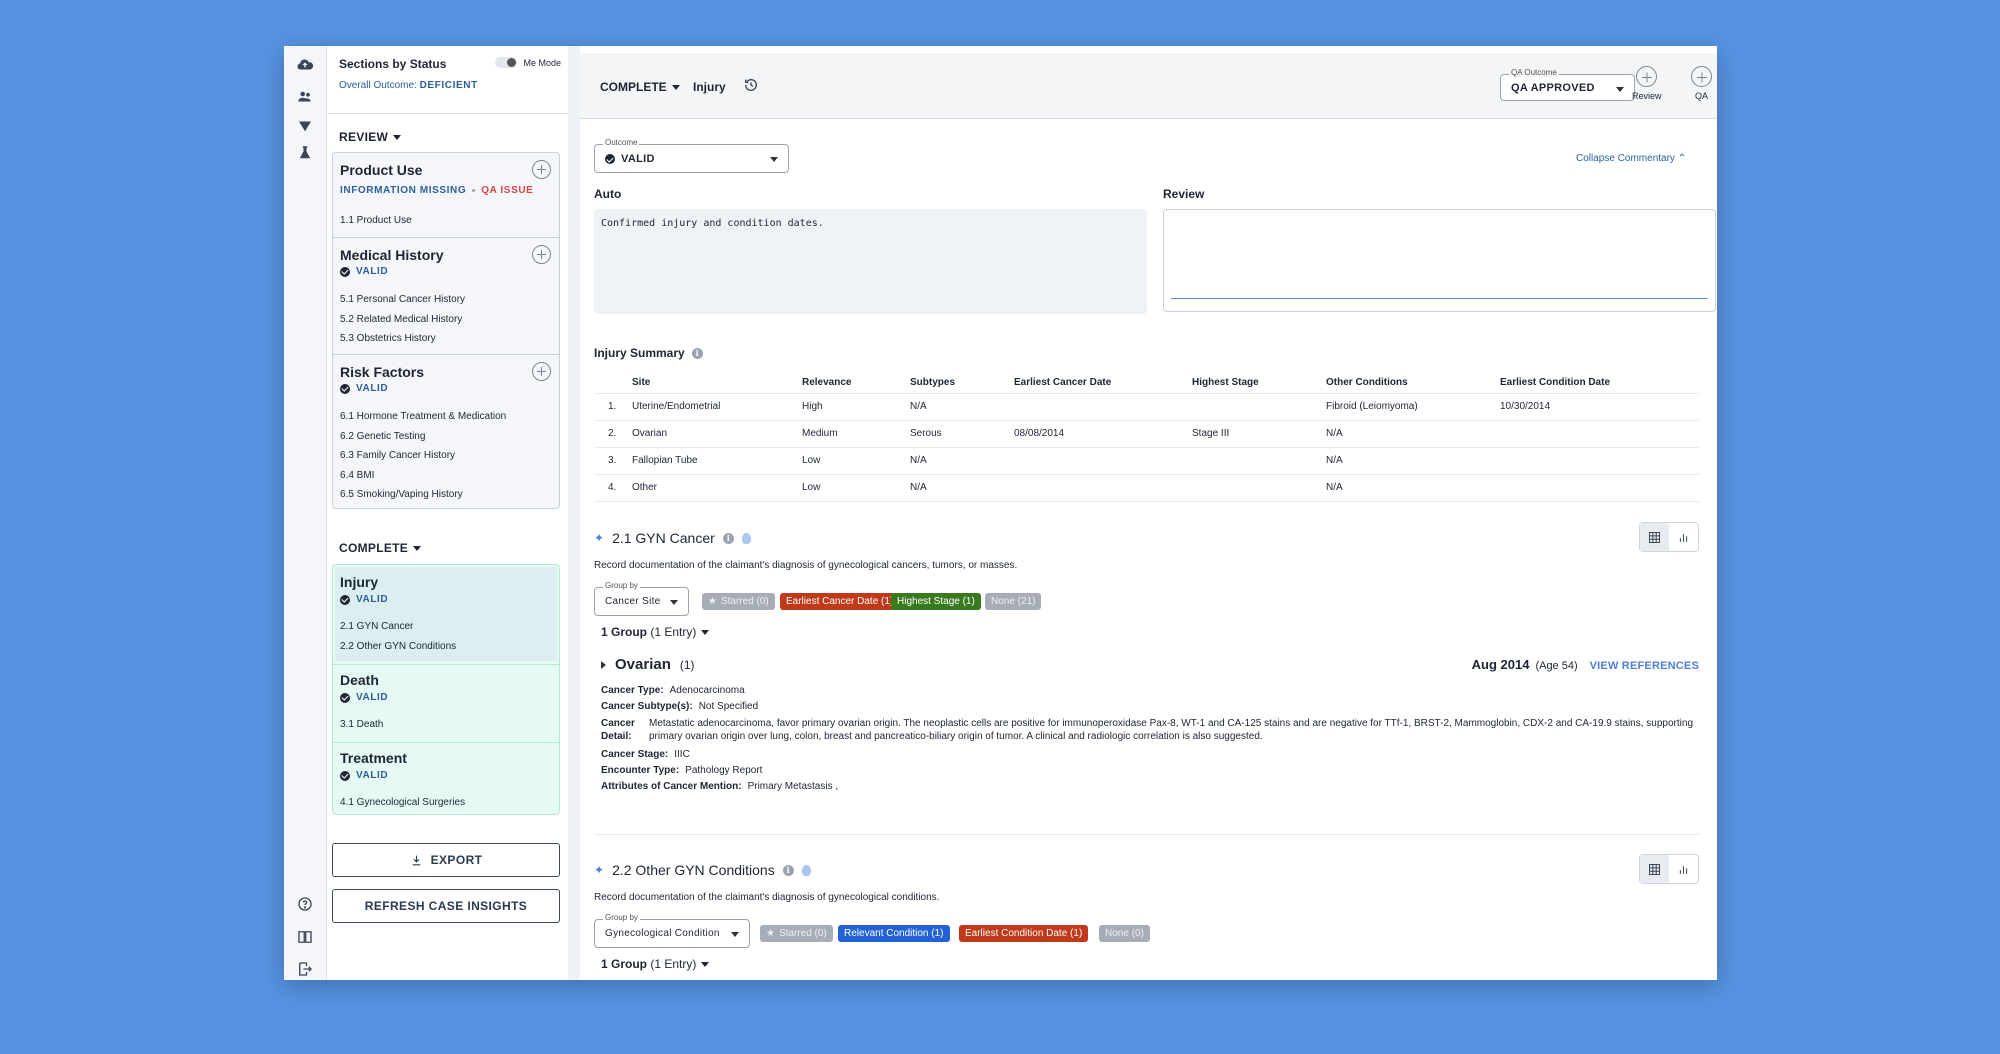 This screenshot has height=1054, width=2000. What do you see at coordinates (1013, 601) in the screenshot?
I see `filter-chip-none: None (21)` at bounding box center [1013, 601].